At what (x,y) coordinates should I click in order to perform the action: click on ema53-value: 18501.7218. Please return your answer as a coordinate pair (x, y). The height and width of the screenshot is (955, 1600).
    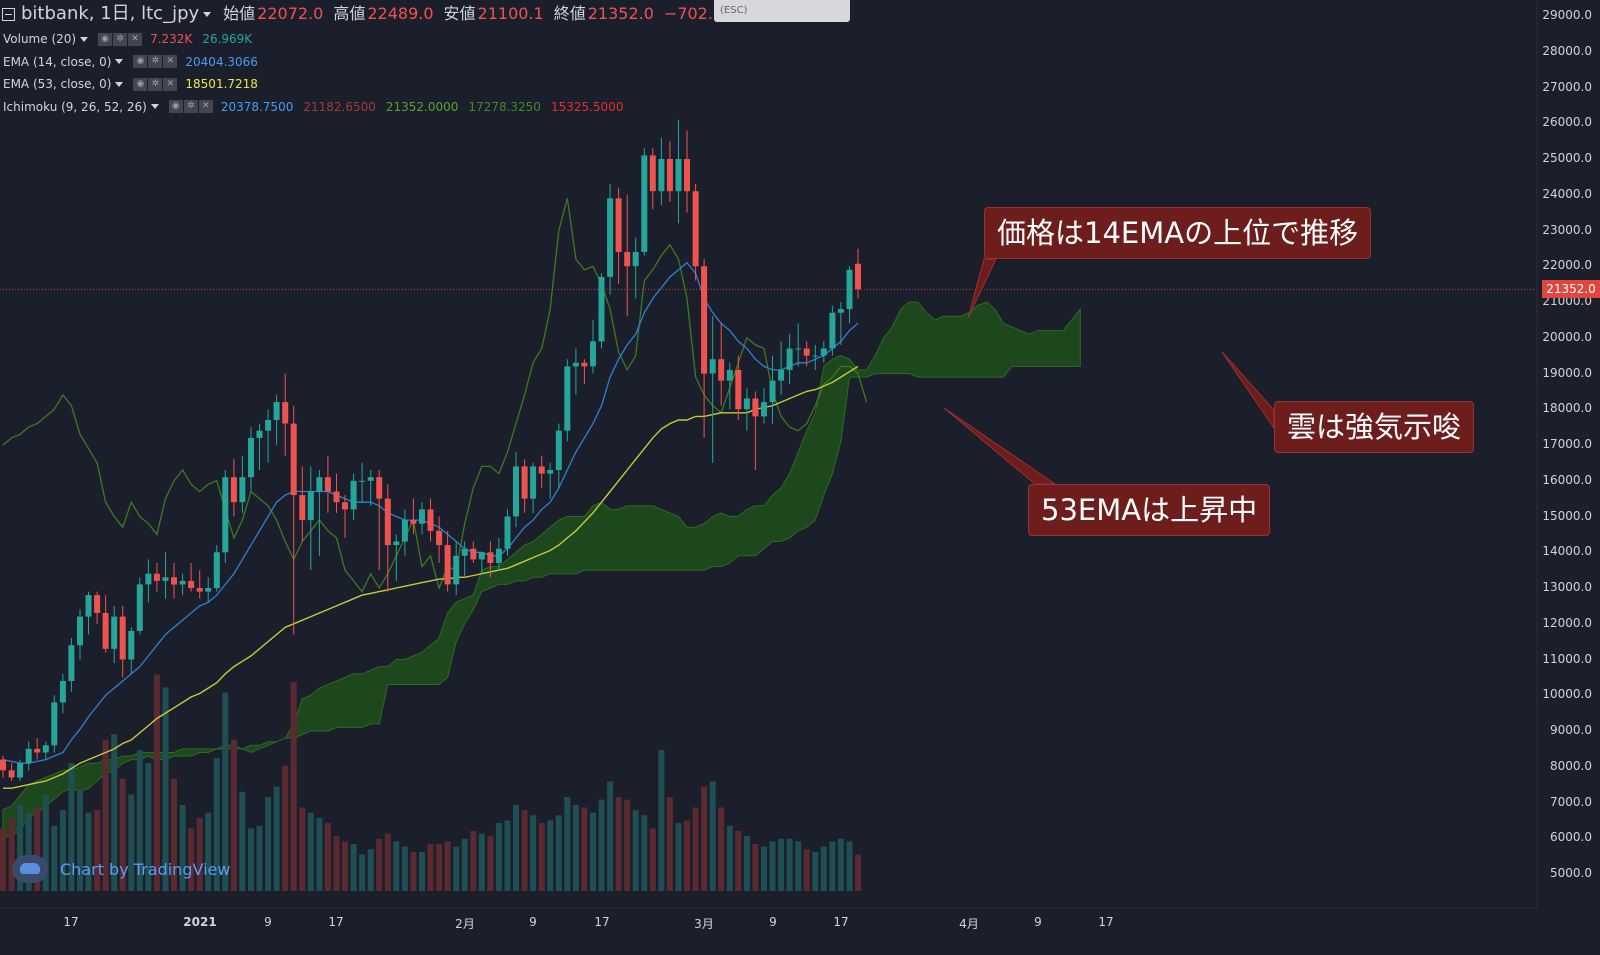
    Looking at the image, I should click on (221, 84).